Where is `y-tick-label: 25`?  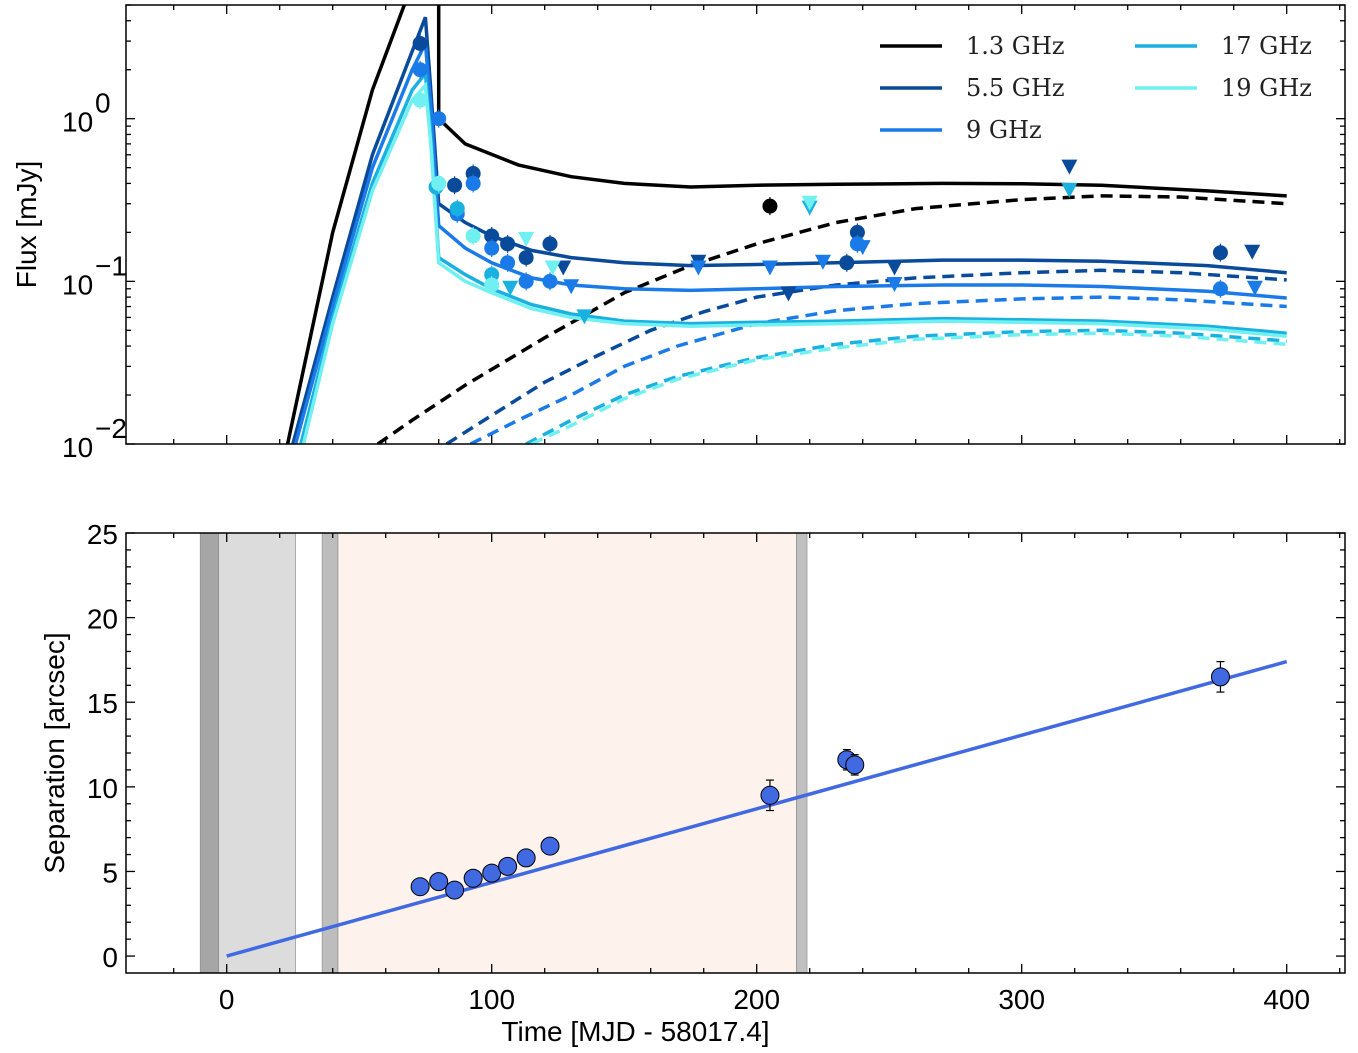
y-tick-label: 25 is located at coordinates (102, 534).